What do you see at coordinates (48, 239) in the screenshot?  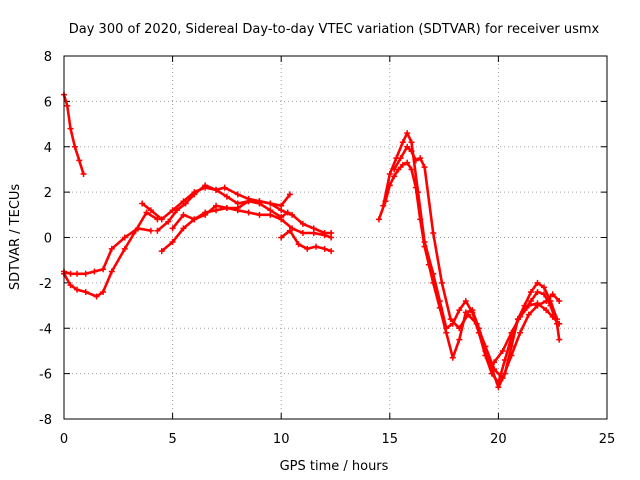 I see `y-tick-label: 0` at bounding box center [48, 239].